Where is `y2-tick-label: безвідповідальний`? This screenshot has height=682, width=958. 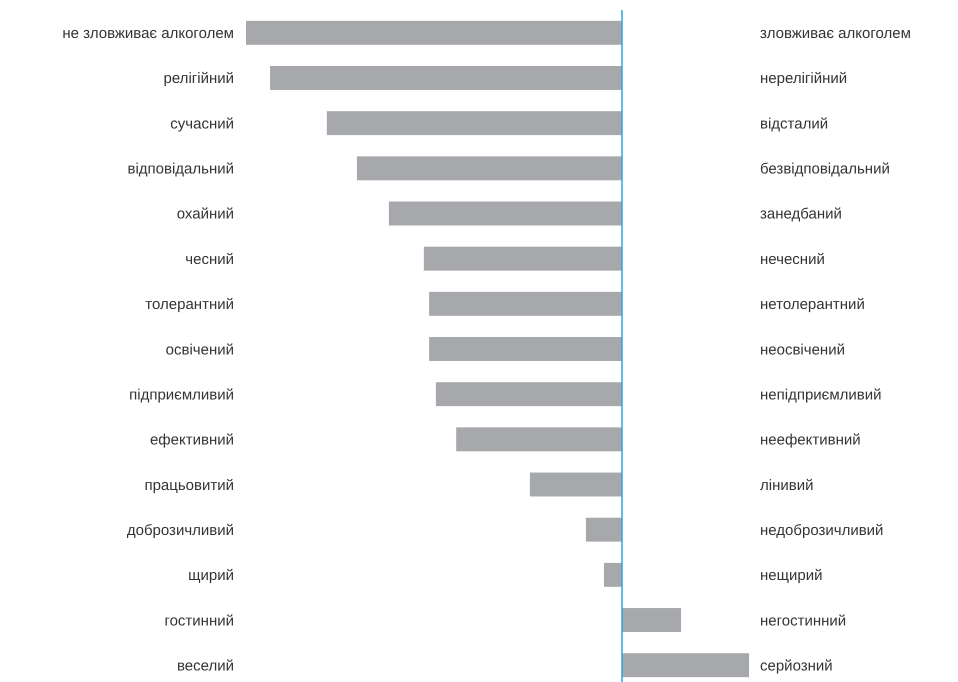
y2-tick-label: безвідповідальний is located at coordinates (825, 169).